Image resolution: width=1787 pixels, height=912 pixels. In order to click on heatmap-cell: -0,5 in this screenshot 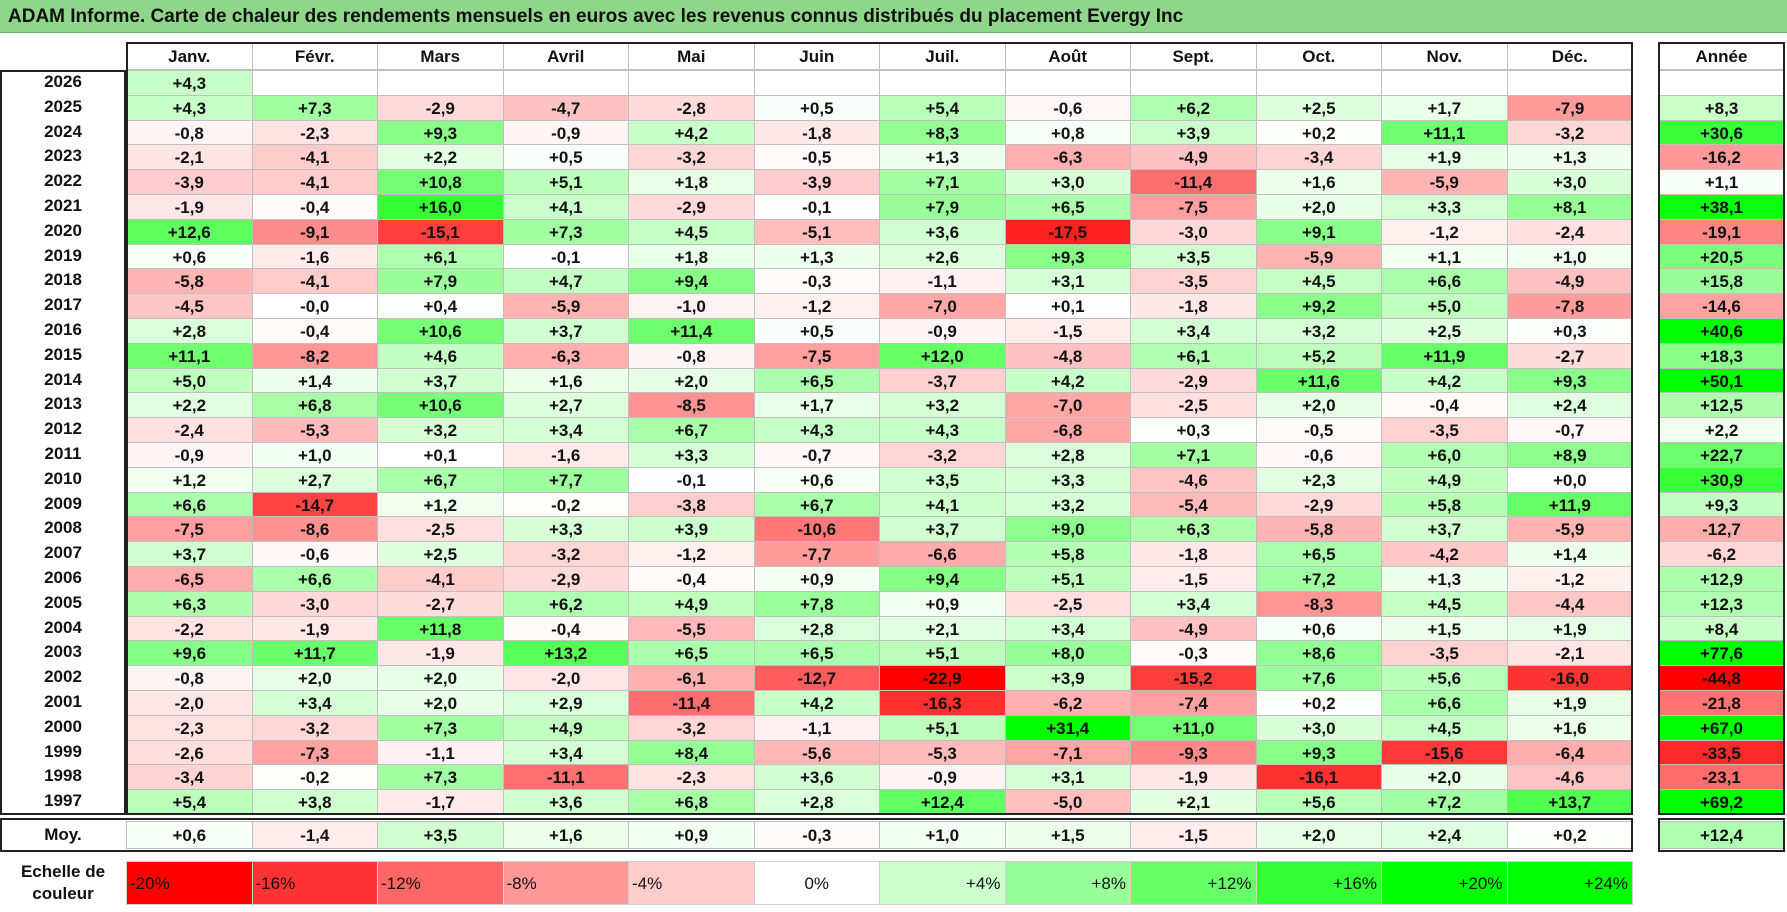, I will do `click(816, 157)`.